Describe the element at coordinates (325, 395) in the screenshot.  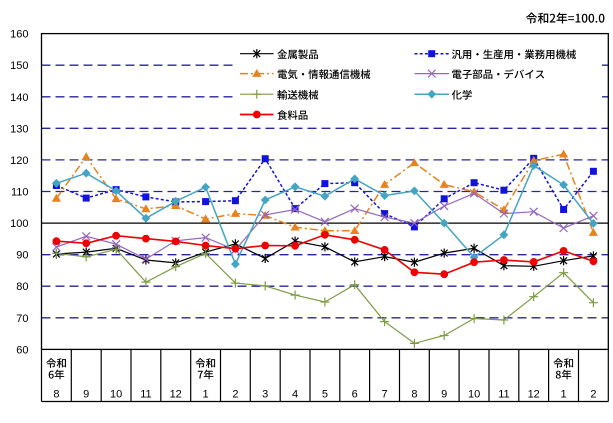
I see `svg-text: 5` at that location.